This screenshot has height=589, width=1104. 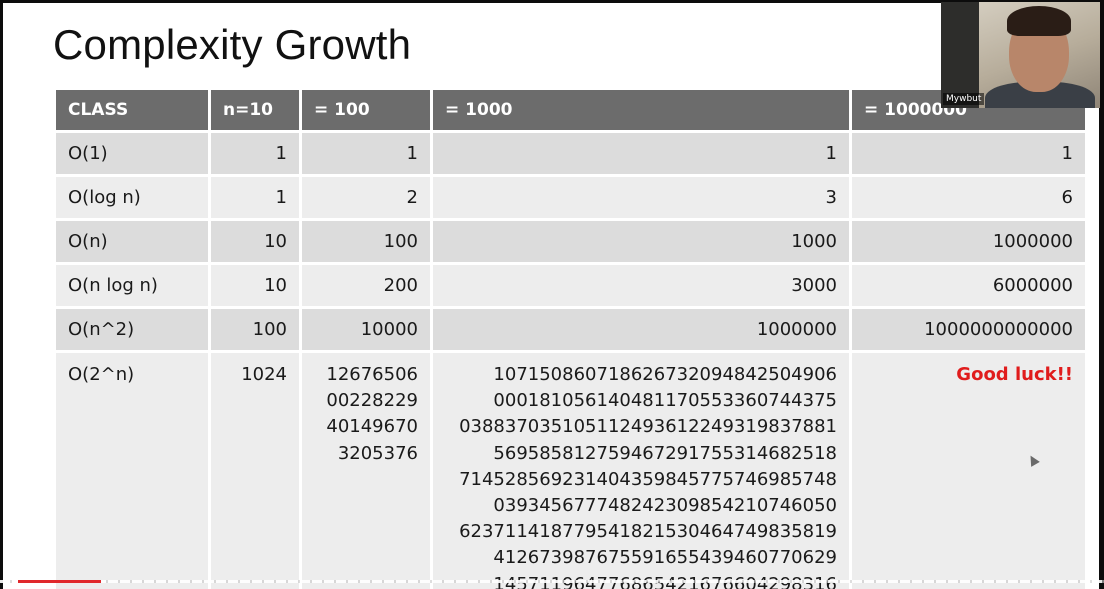 I want to click on webcam-name-label: Mywbut, so click(x=964, y=99).